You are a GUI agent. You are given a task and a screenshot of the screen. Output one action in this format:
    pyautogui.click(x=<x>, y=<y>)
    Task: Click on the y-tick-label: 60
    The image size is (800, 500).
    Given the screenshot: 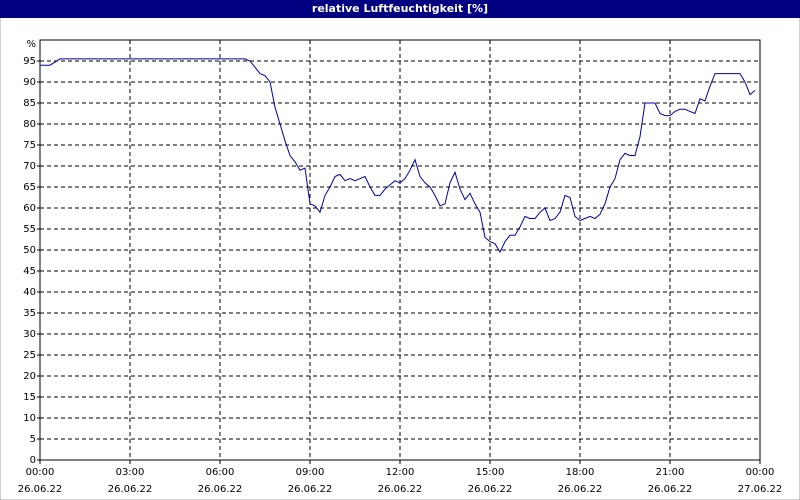 What is the action you would take?
    pyautogui.click(x=29, y=208)
    